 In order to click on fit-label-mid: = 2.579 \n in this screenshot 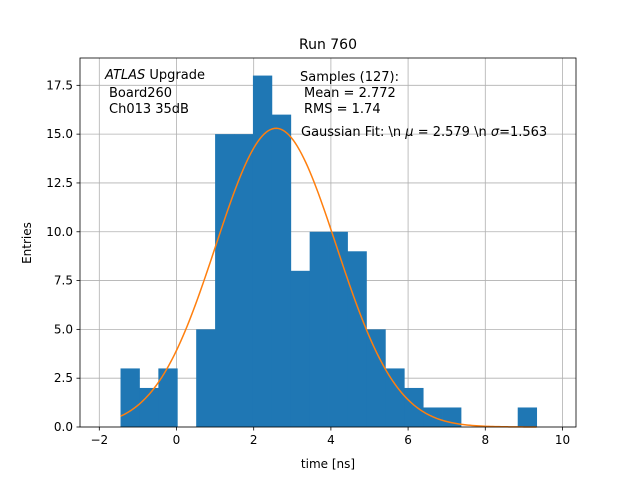, I will do `click(452, 132)`.